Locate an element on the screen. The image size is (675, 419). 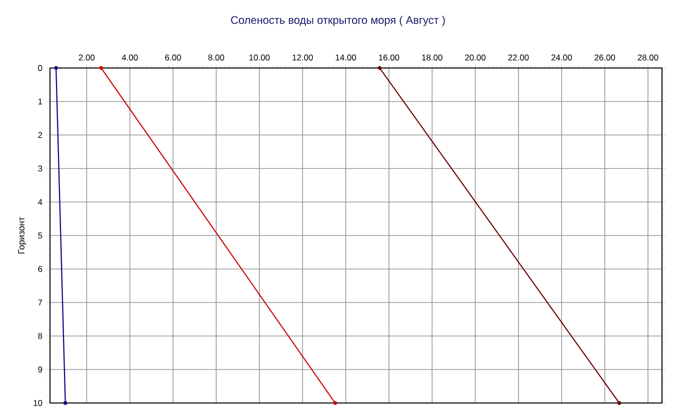
x-tick-label: 28.00 is located at coordinates (648, 57).